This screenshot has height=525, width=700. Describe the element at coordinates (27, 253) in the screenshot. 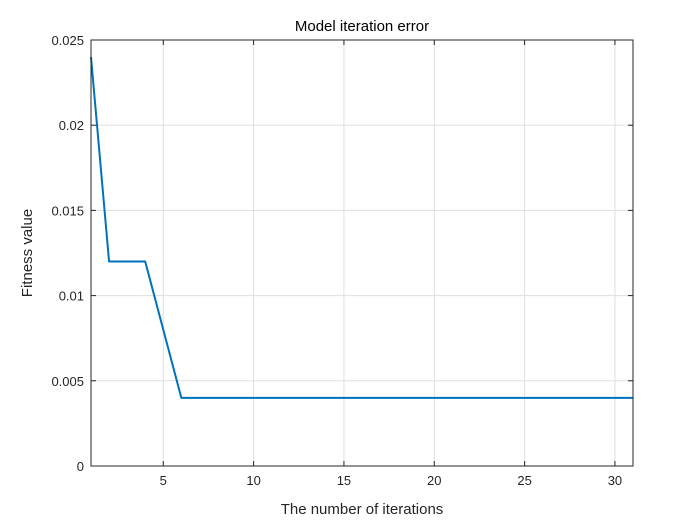

I see `y-axis-label: Fitness value` at that location.